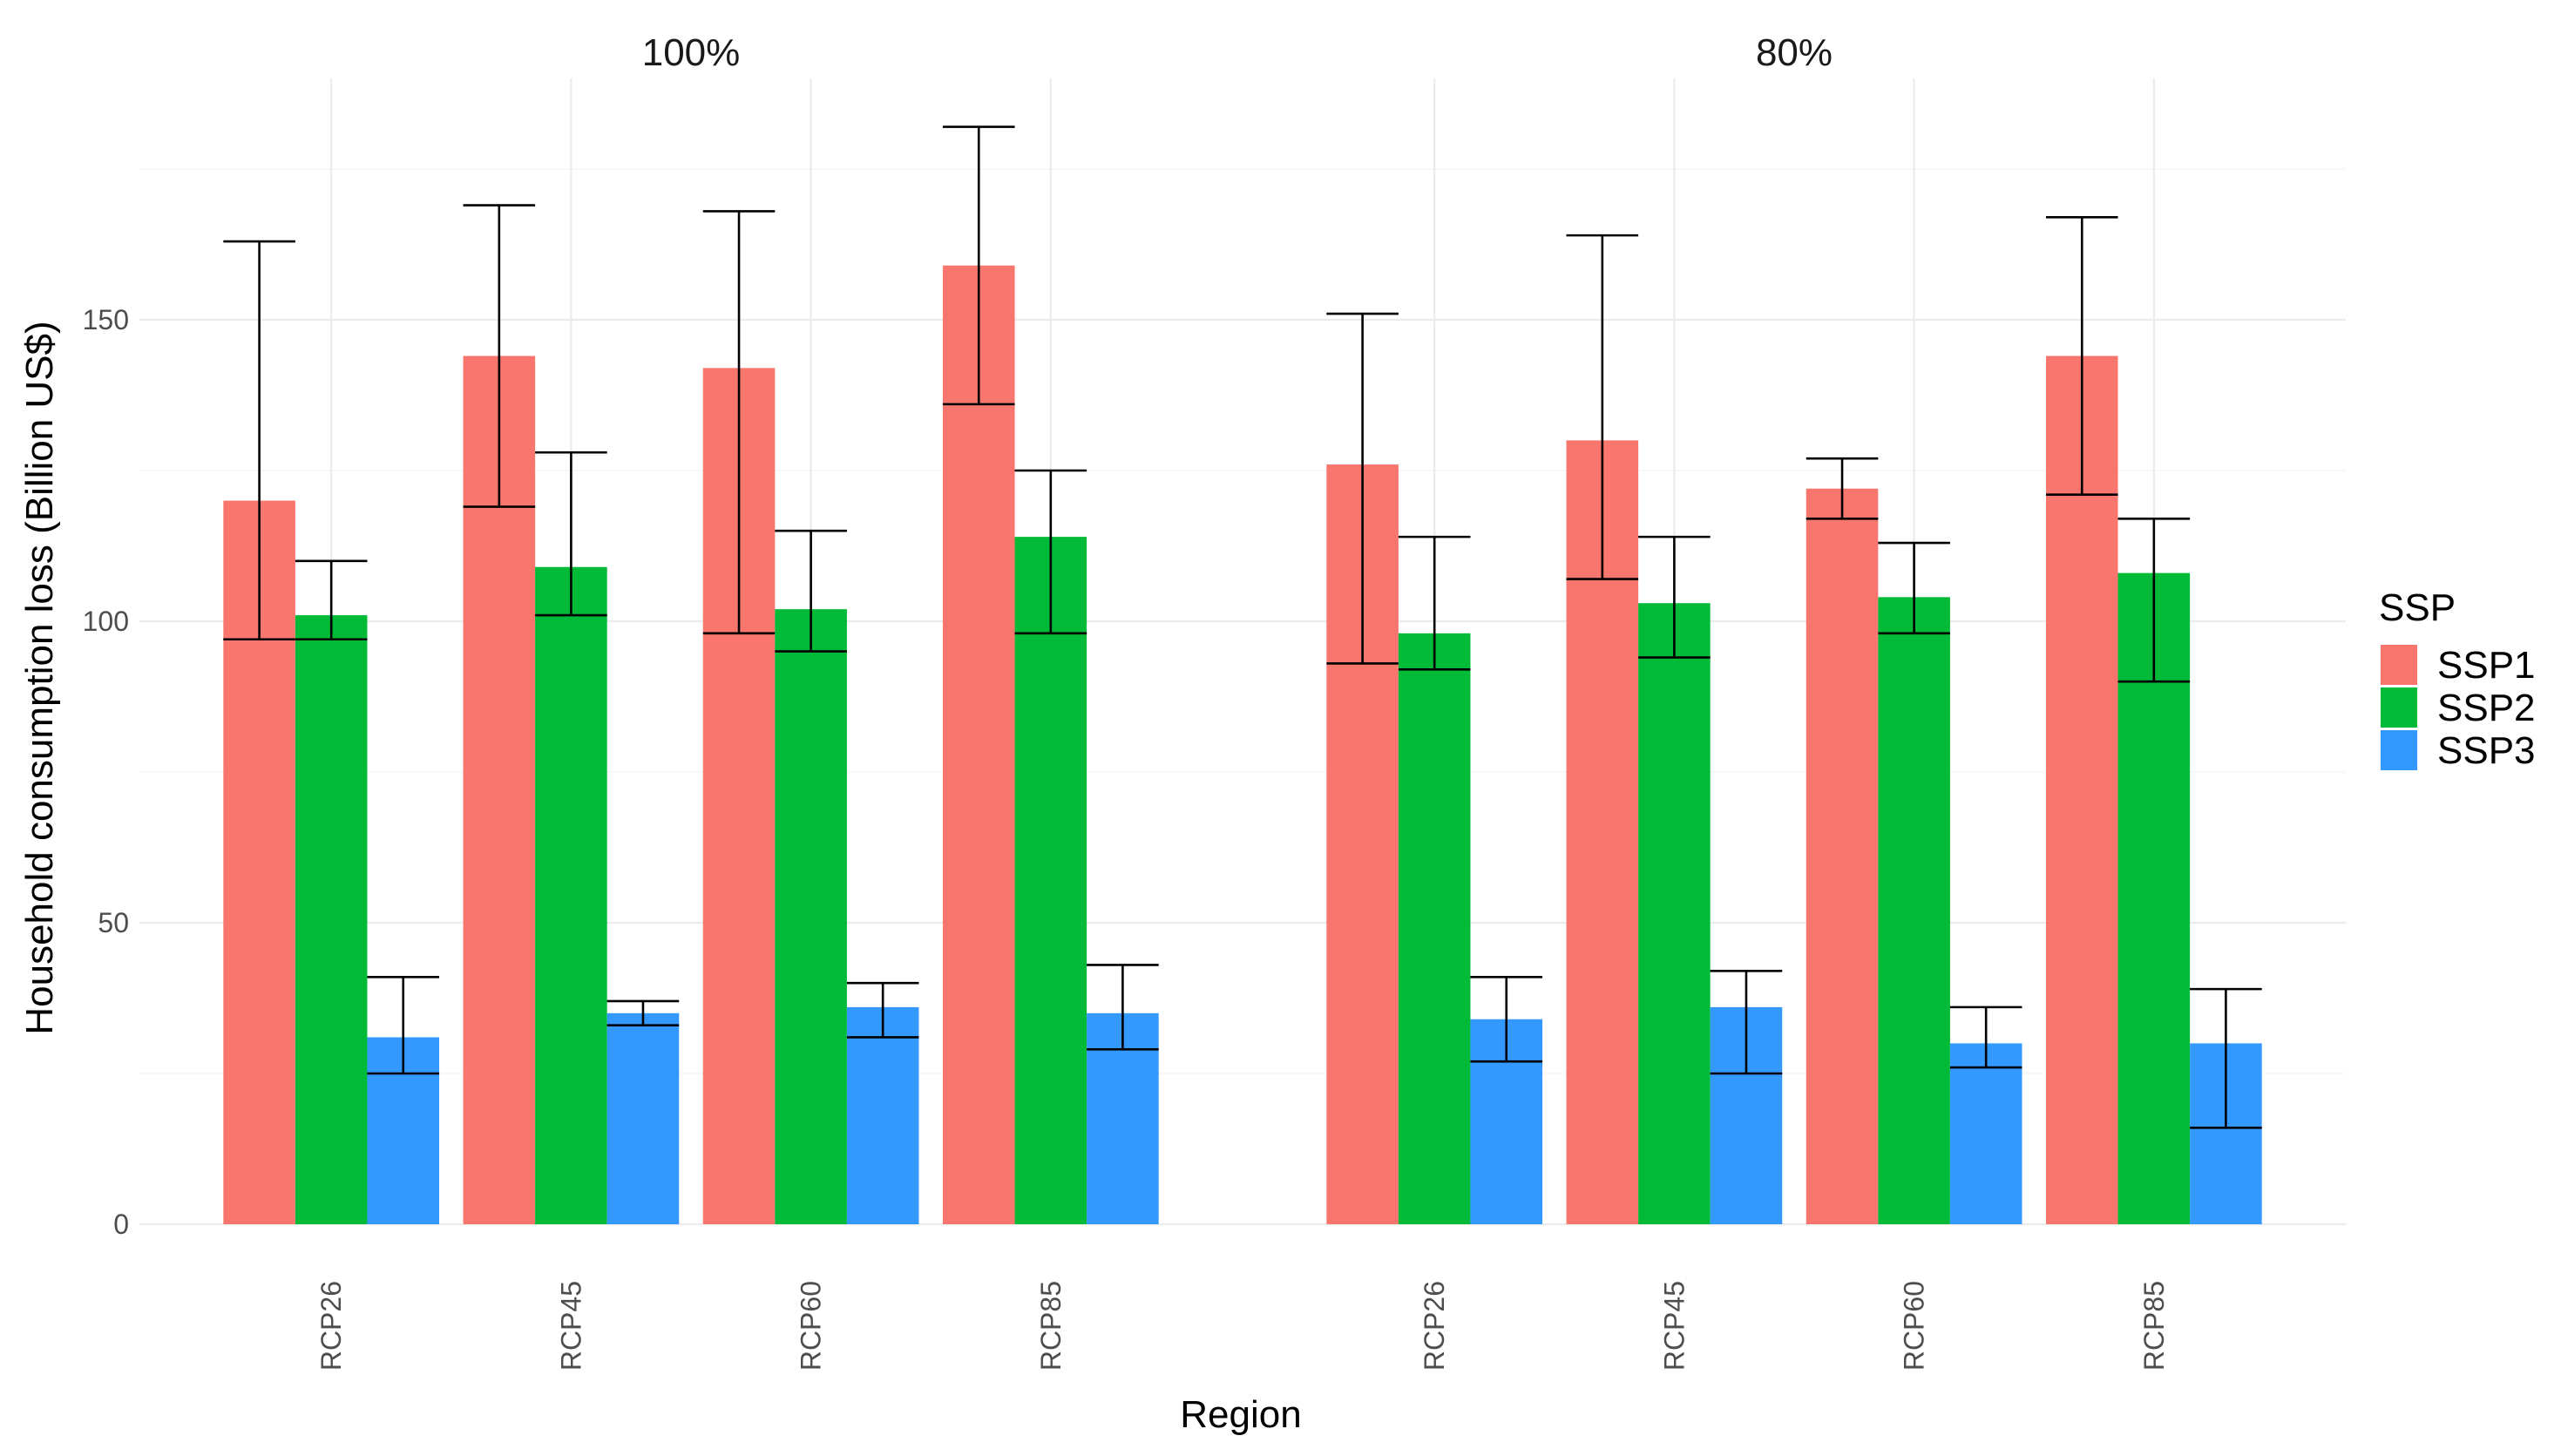 Image resolution: width=2561 pixels, height=1456 pixels. Describe the element at coordinates (2486, 750) in the screenshot. I see `legend-label-ssp3: SSP3` at that location.